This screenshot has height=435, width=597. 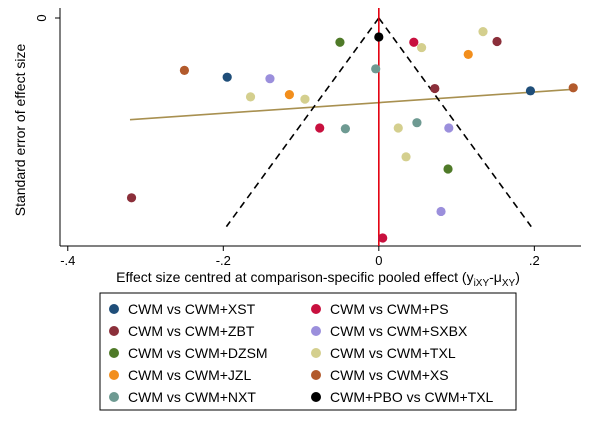 What do you see at coordinates (191, 331) in the screenshot?
I see `legend-label-2: CWM vs CWM+ZBT` at bounding box center [191, 331].